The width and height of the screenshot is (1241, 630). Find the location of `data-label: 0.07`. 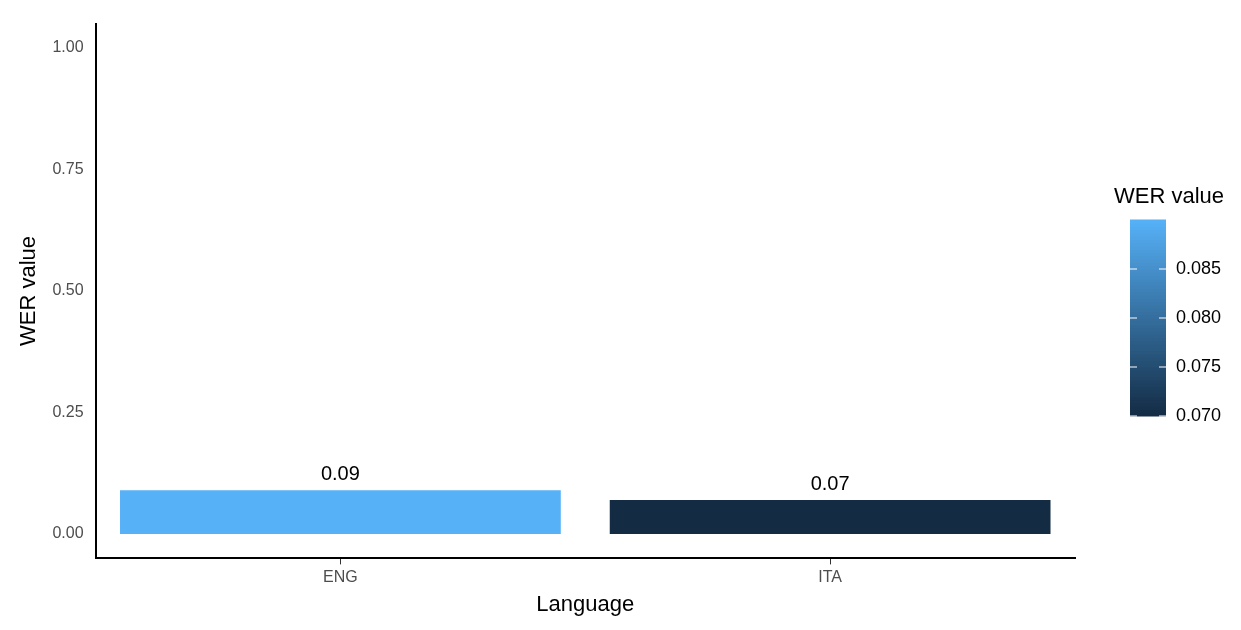

data-label: 0.07 is located at coordinates (830, 482).